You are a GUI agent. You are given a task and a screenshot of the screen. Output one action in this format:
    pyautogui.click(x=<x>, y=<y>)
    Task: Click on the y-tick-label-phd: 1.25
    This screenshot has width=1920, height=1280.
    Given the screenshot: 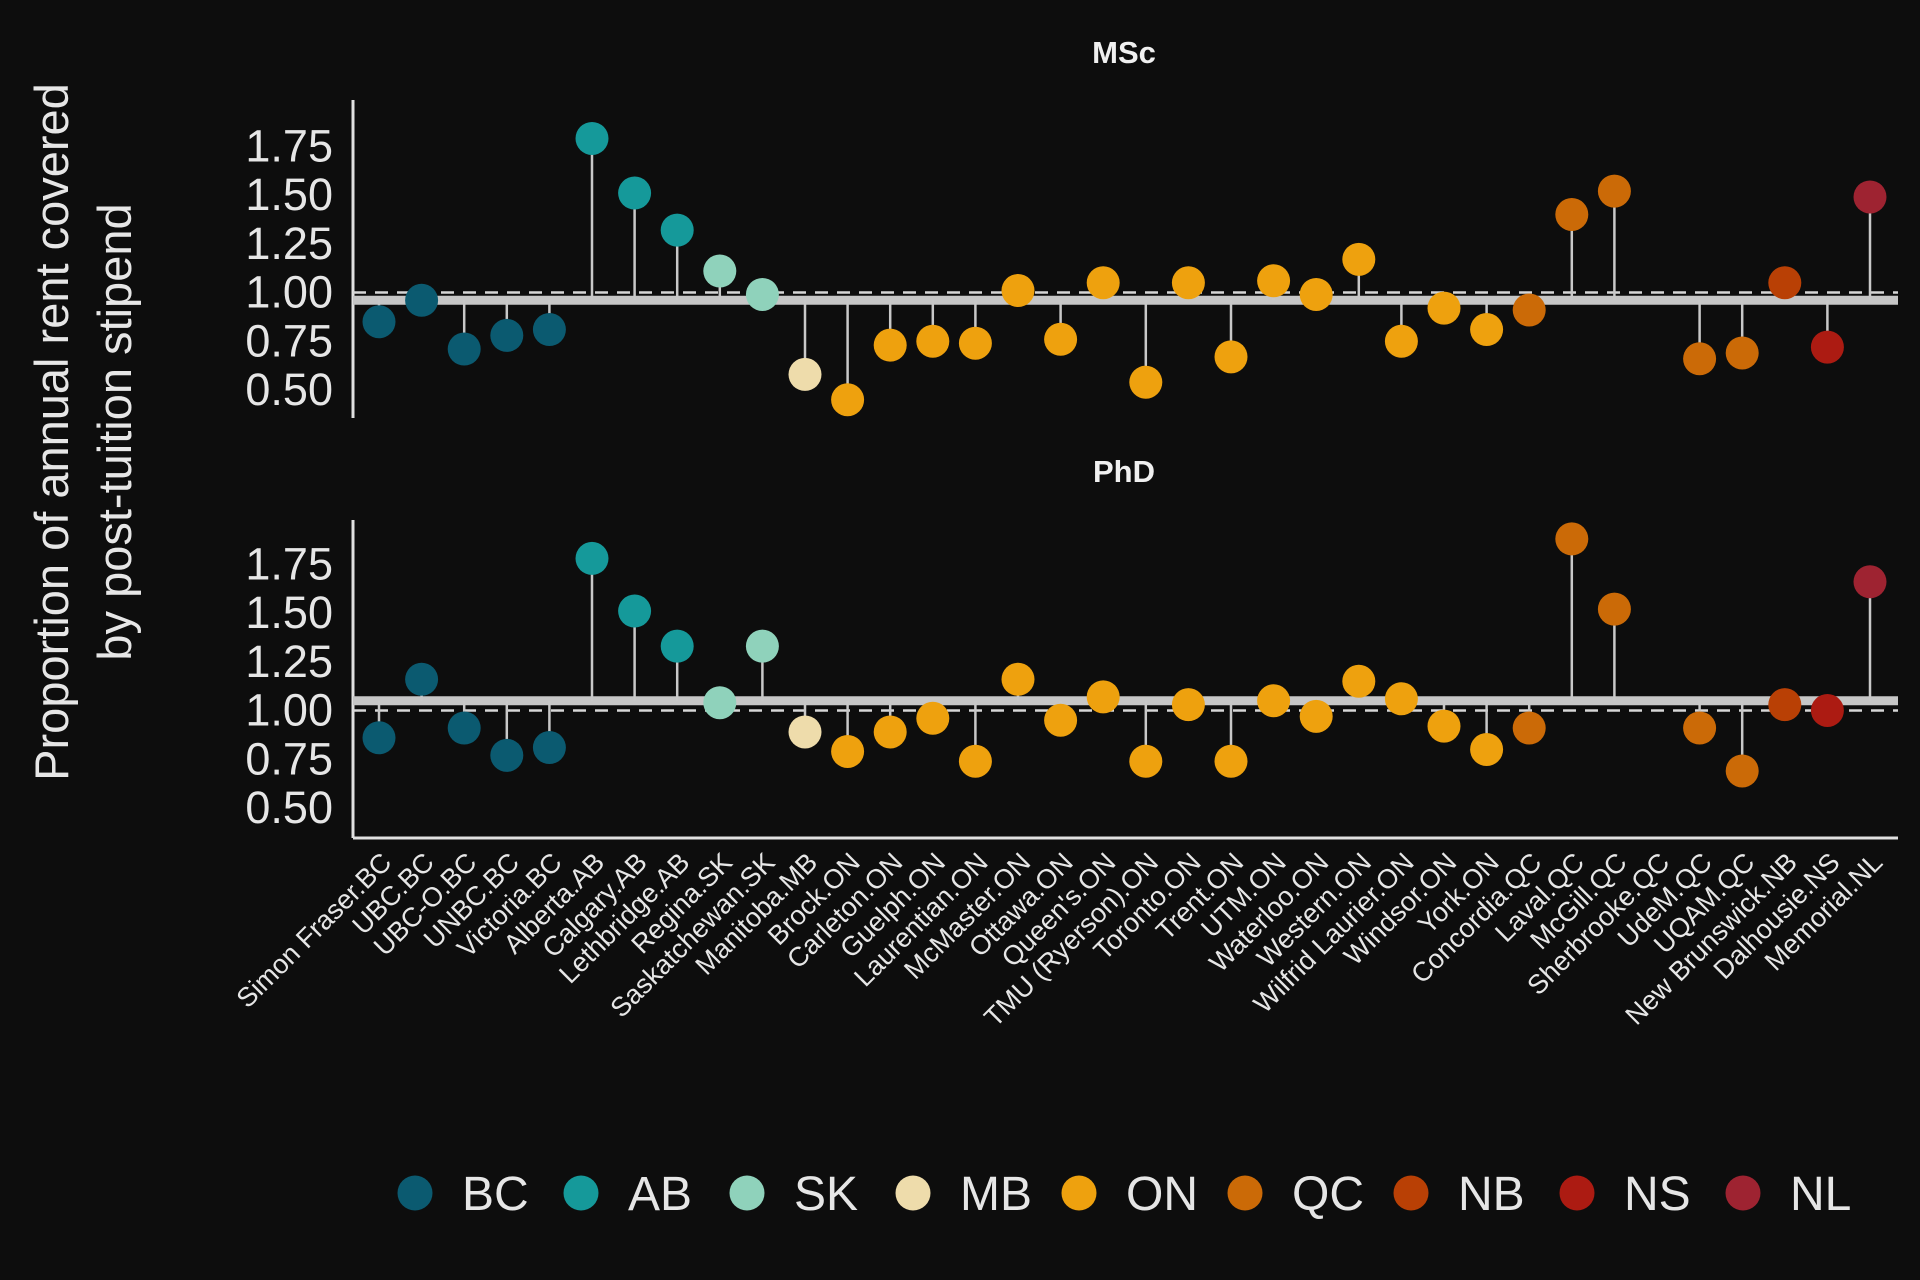 What is the action you would take?
    pyautogui.click(x=289, y=661)
    